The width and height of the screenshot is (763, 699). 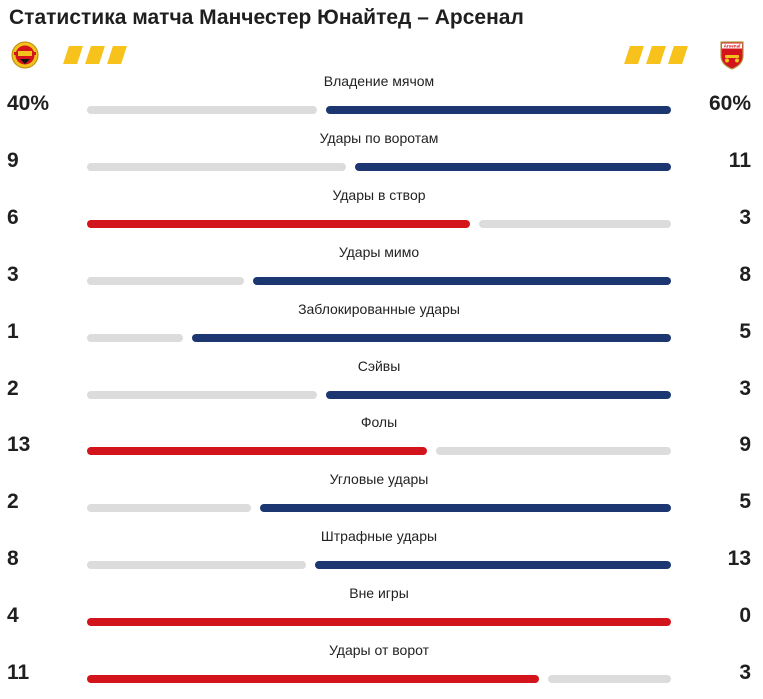 I want to click on stat-row: Штрафные удары 8 13, so click(x=381, y=556).